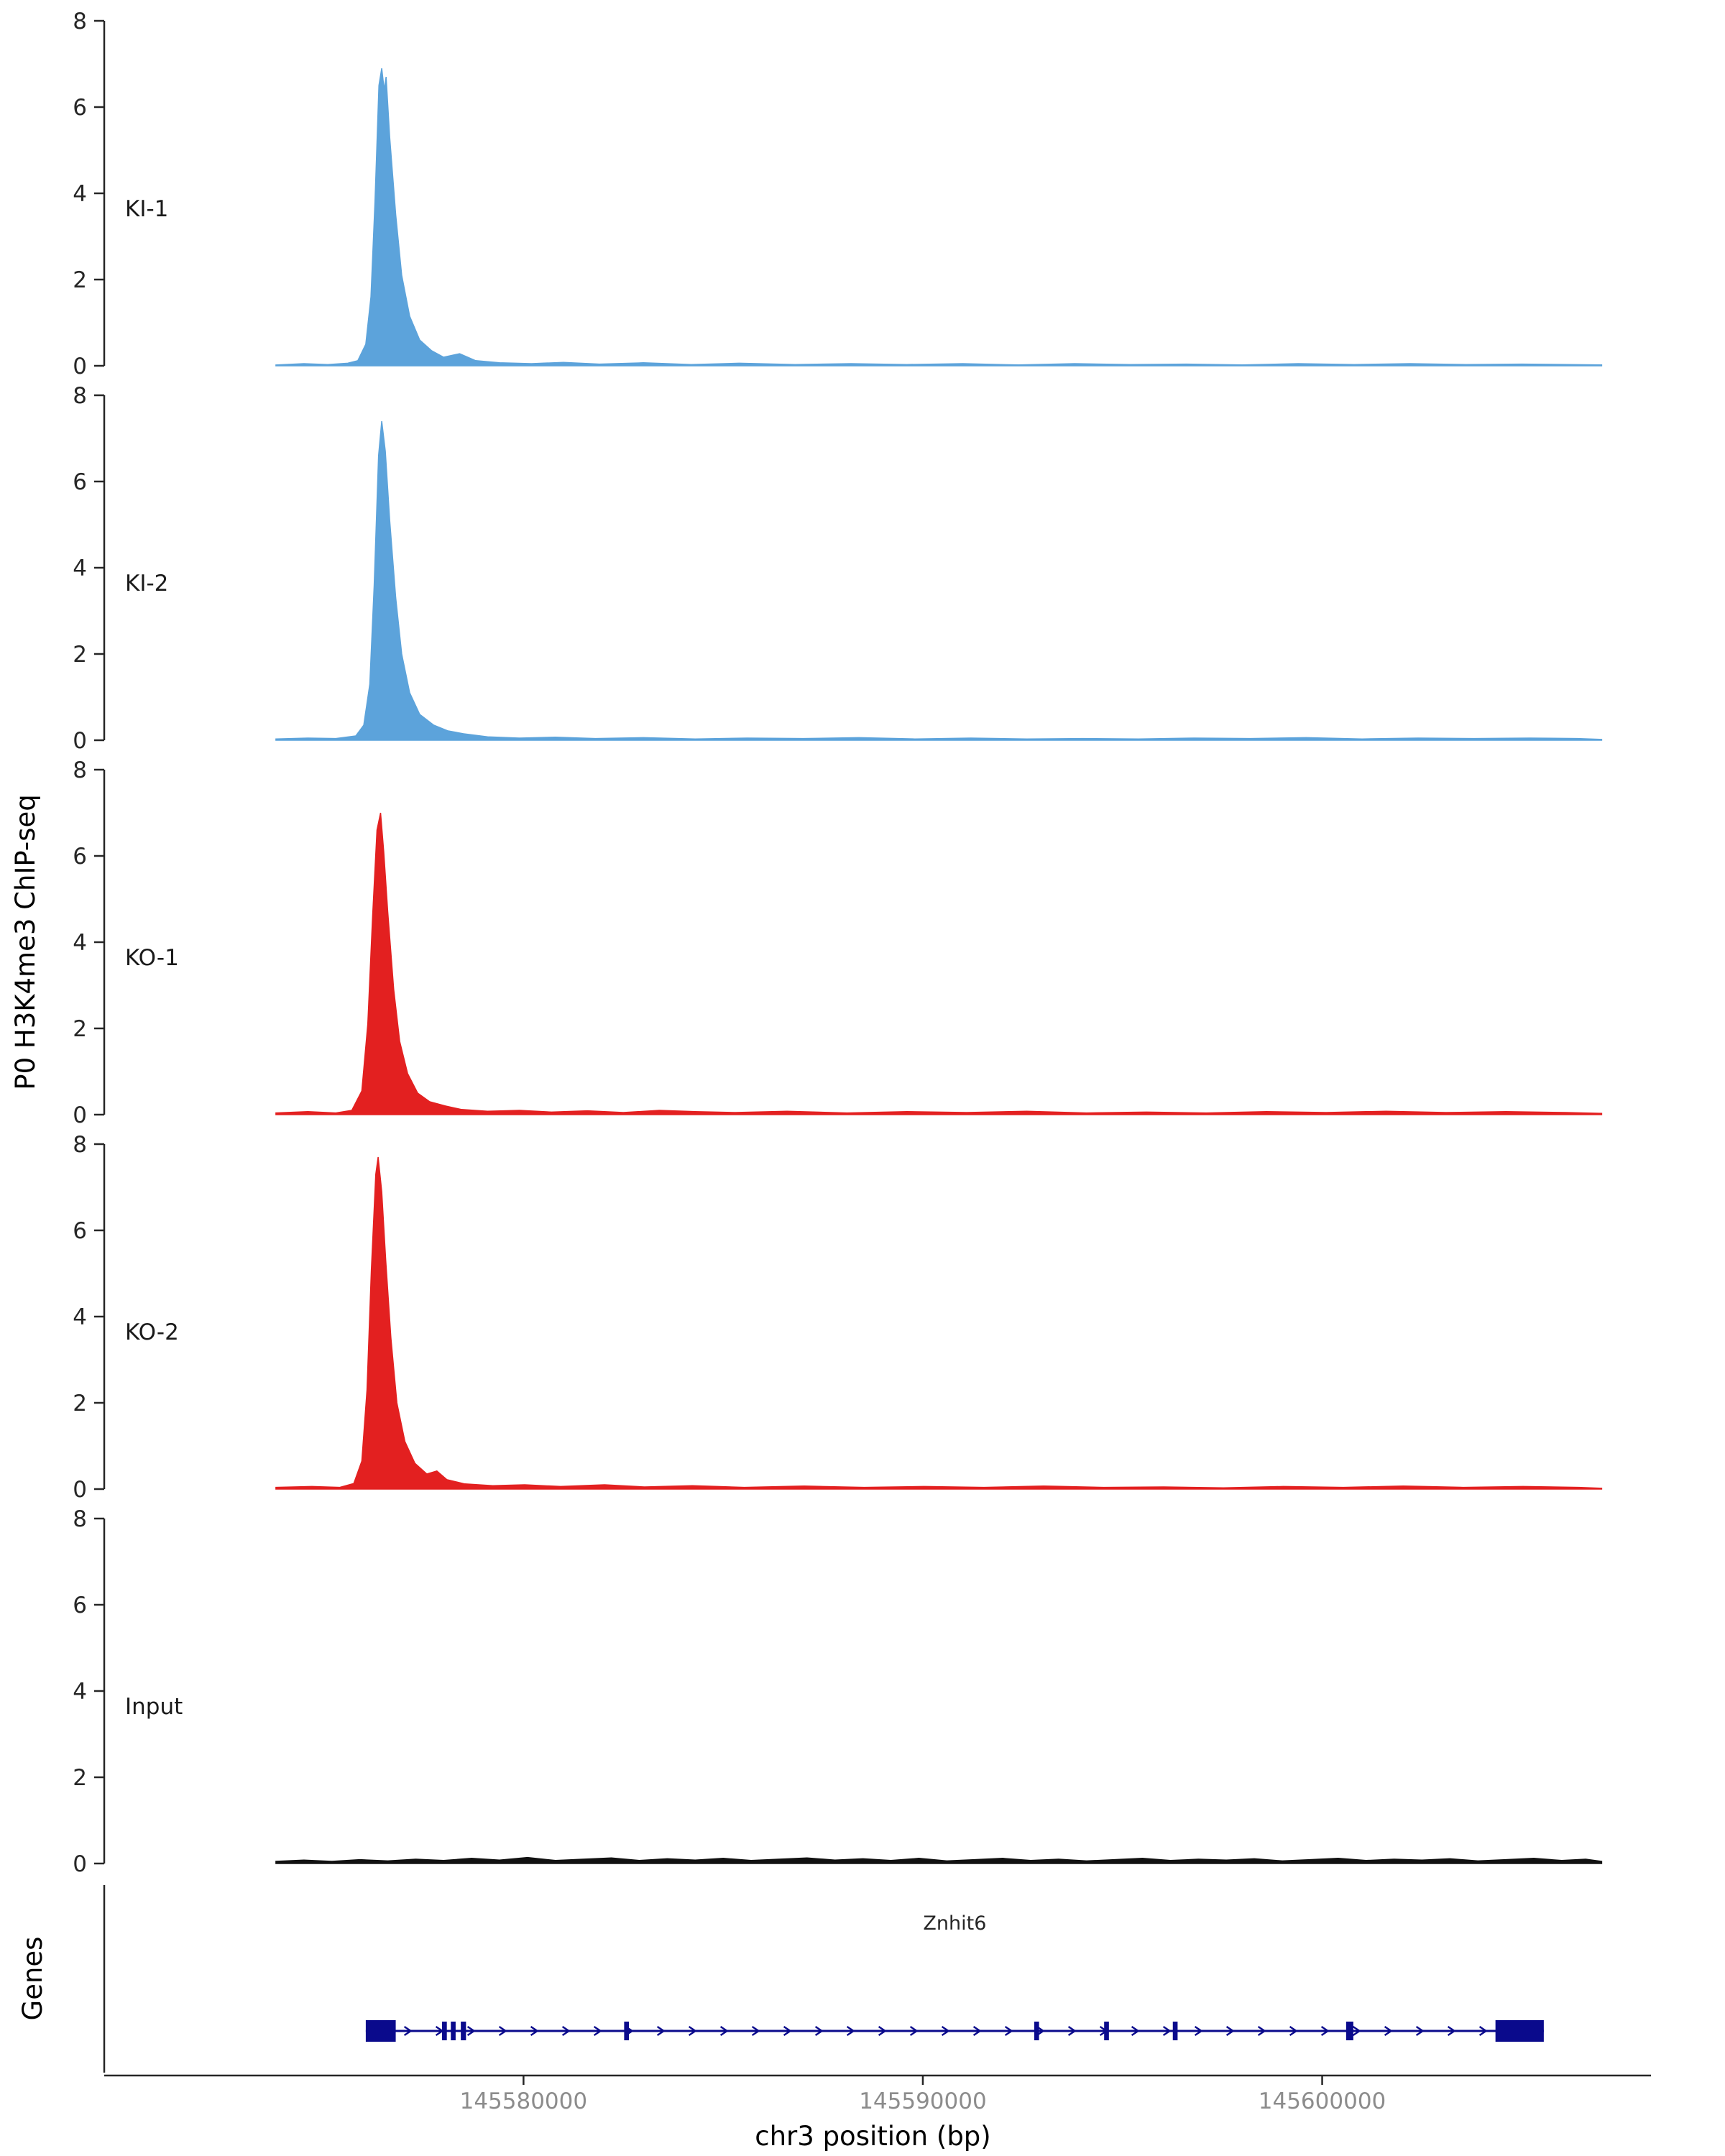  What do you see at coordinates (32, 1979) in the screenshot?
I see `genes-panel-label: Genes` at bounding box center [32, 1979].